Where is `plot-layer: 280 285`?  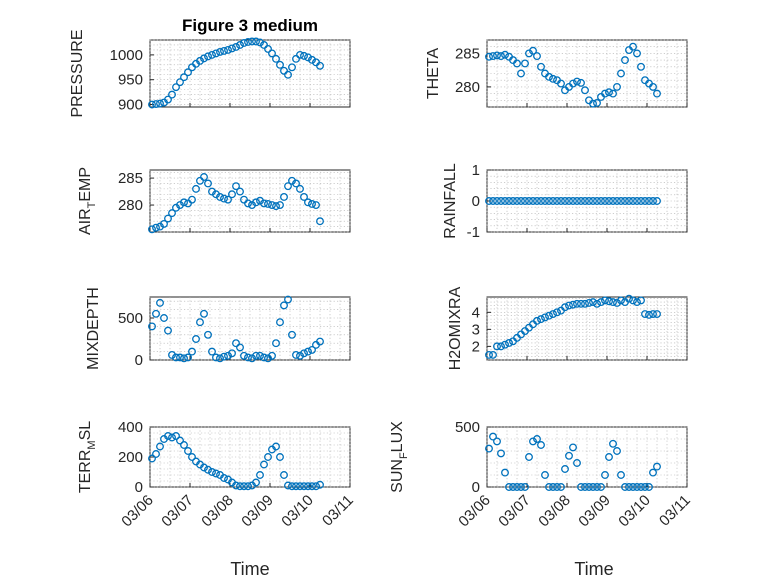 plot-layer: 280 285 is located at coordinates (234, 201).